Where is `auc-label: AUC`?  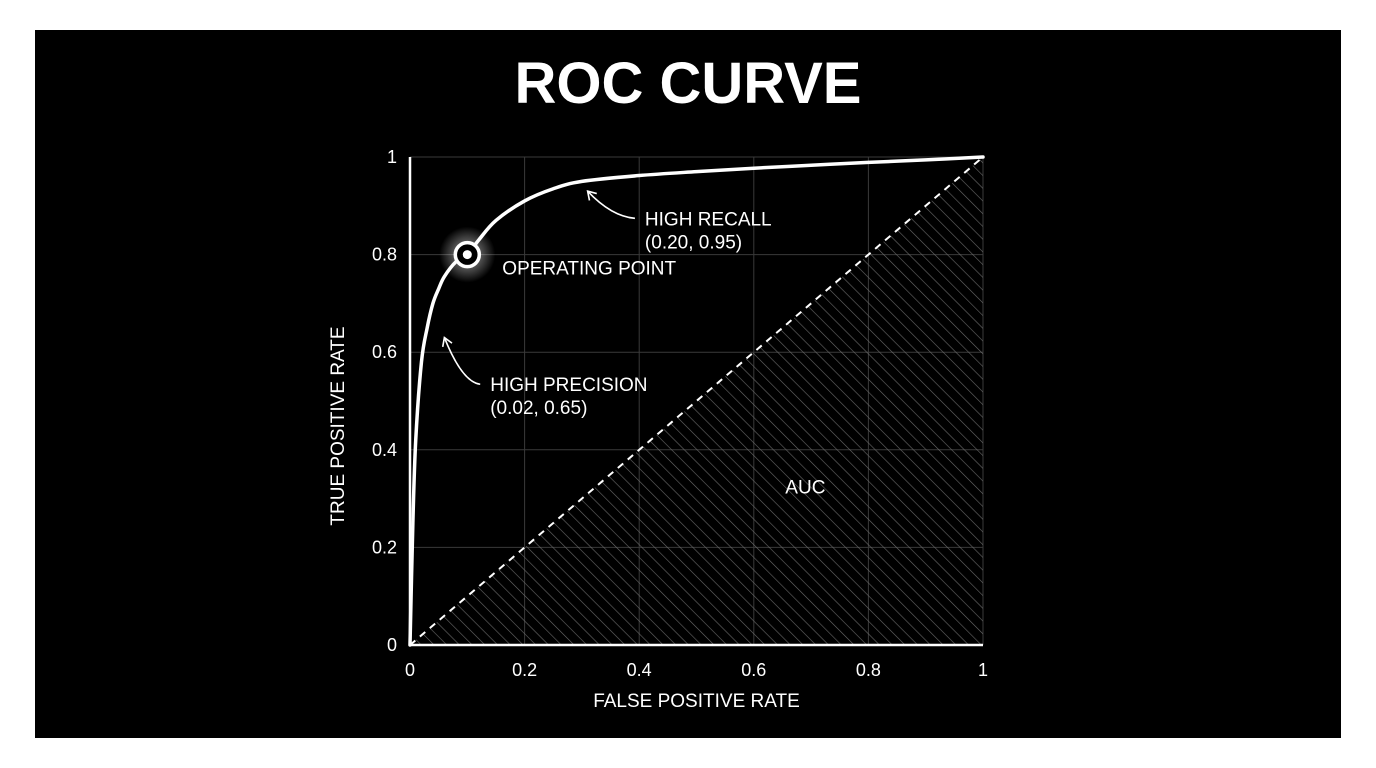
auc-label: AUC is located at coordinates (805, 488).